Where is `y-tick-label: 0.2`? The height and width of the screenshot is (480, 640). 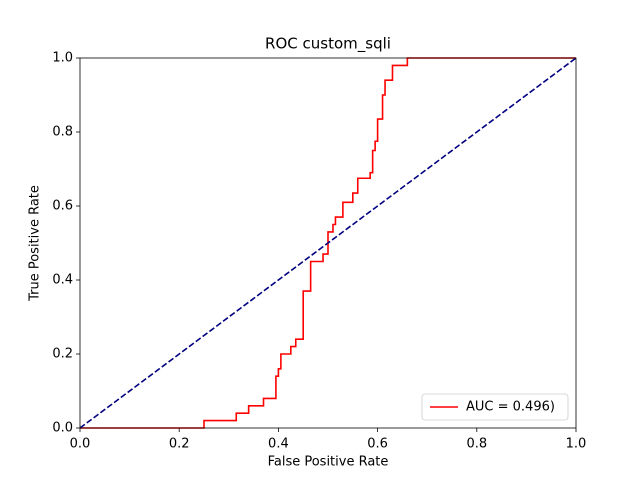 y-tick-label: 0.2 is located at coordinates (62, 354).